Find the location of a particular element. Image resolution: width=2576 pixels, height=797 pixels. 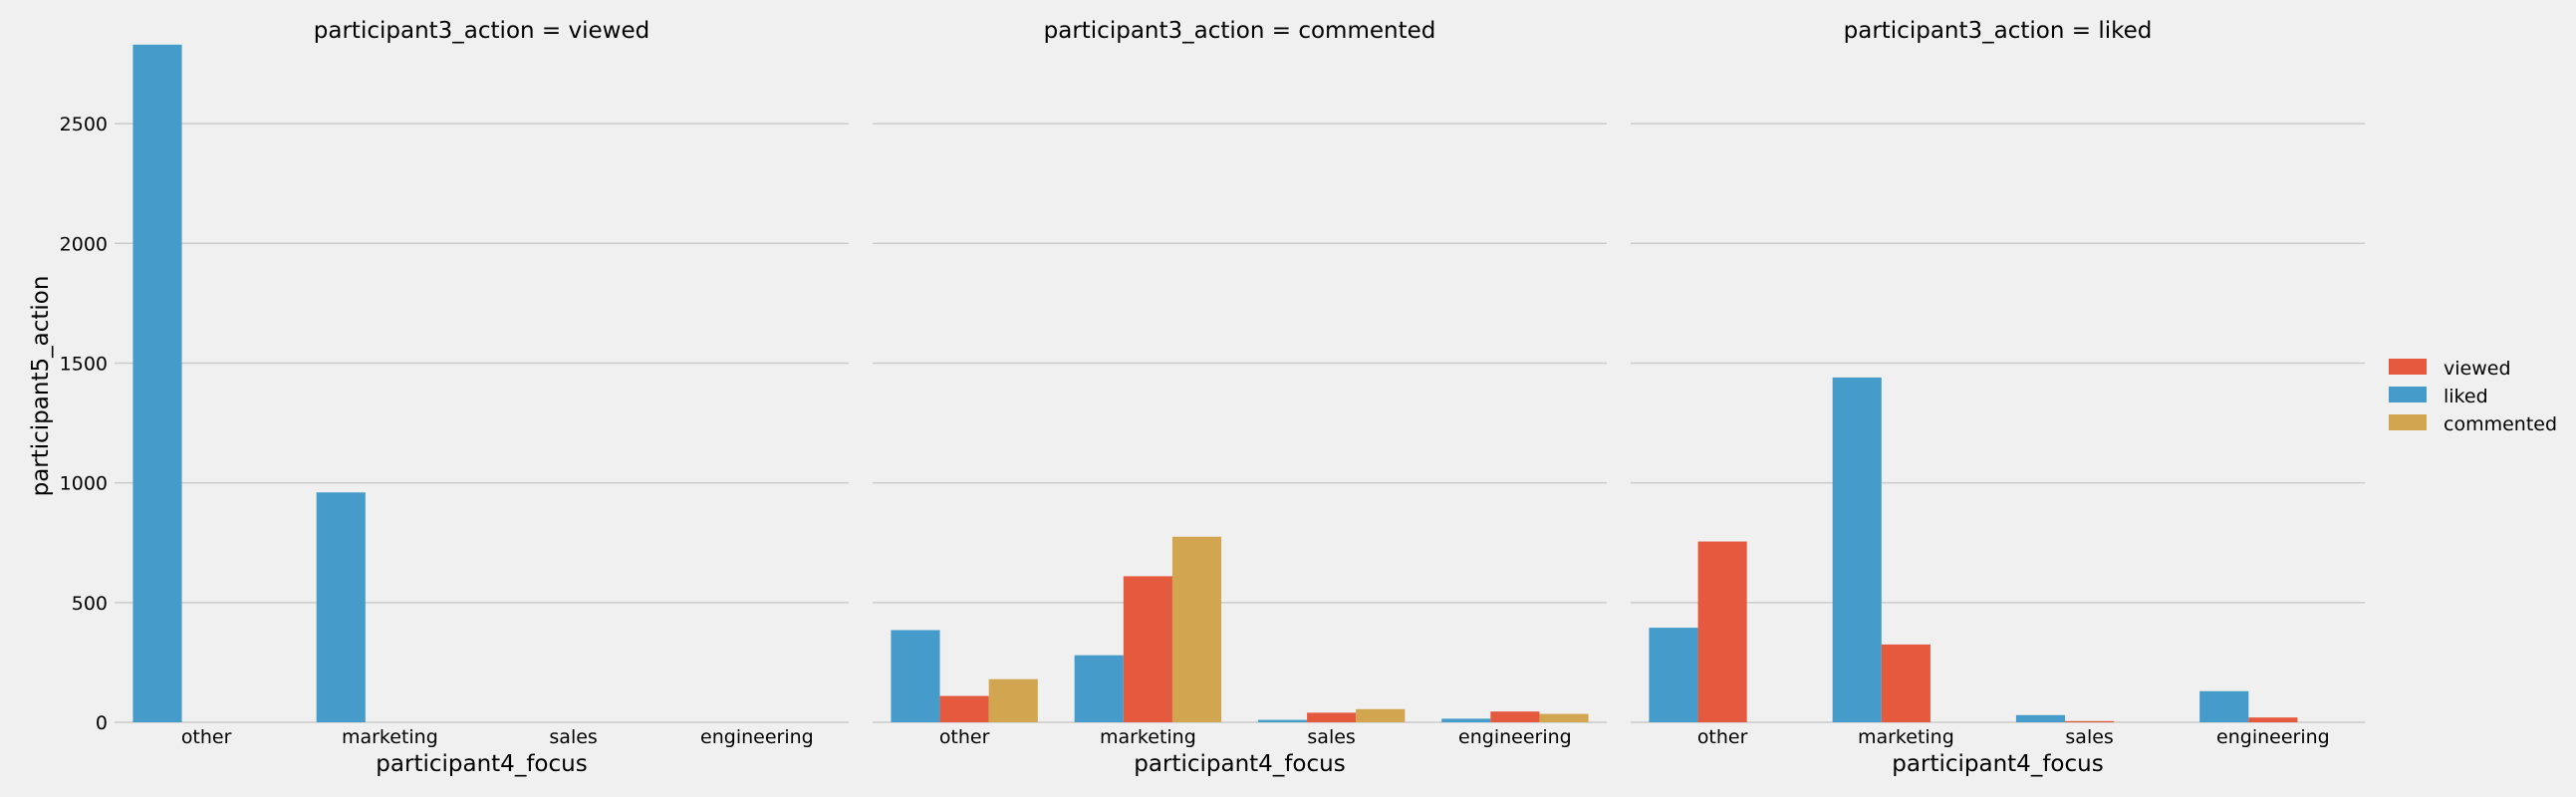

y-tick-label: 2500 is located at coordinates (84, 124).